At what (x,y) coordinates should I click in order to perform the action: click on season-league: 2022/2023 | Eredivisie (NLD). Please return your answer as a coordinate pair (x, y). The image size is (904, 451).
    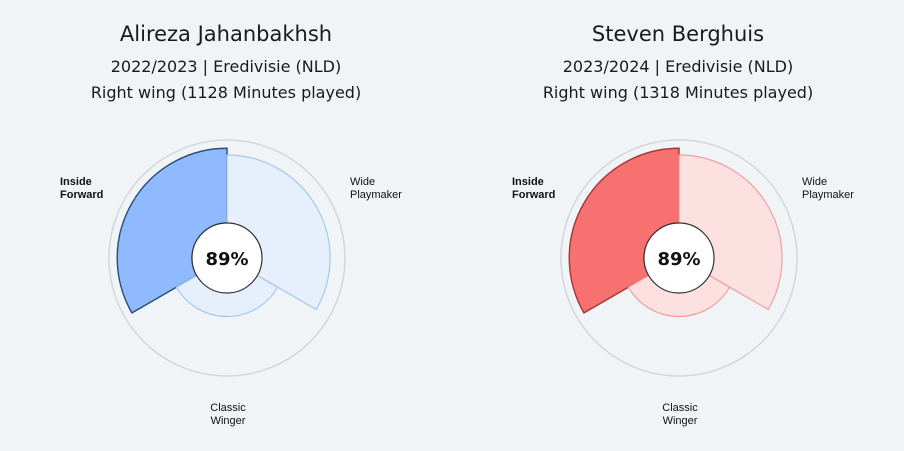
    Looking at the image, I should click on (226, 66).